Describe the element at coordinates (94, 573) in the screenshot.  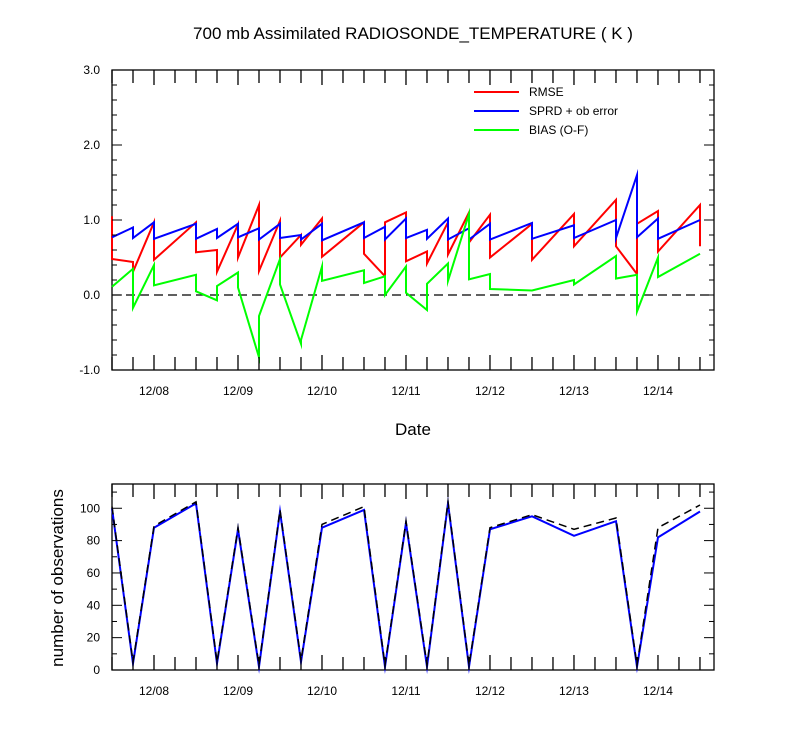
I see `y-tick-label: 60` at that location.